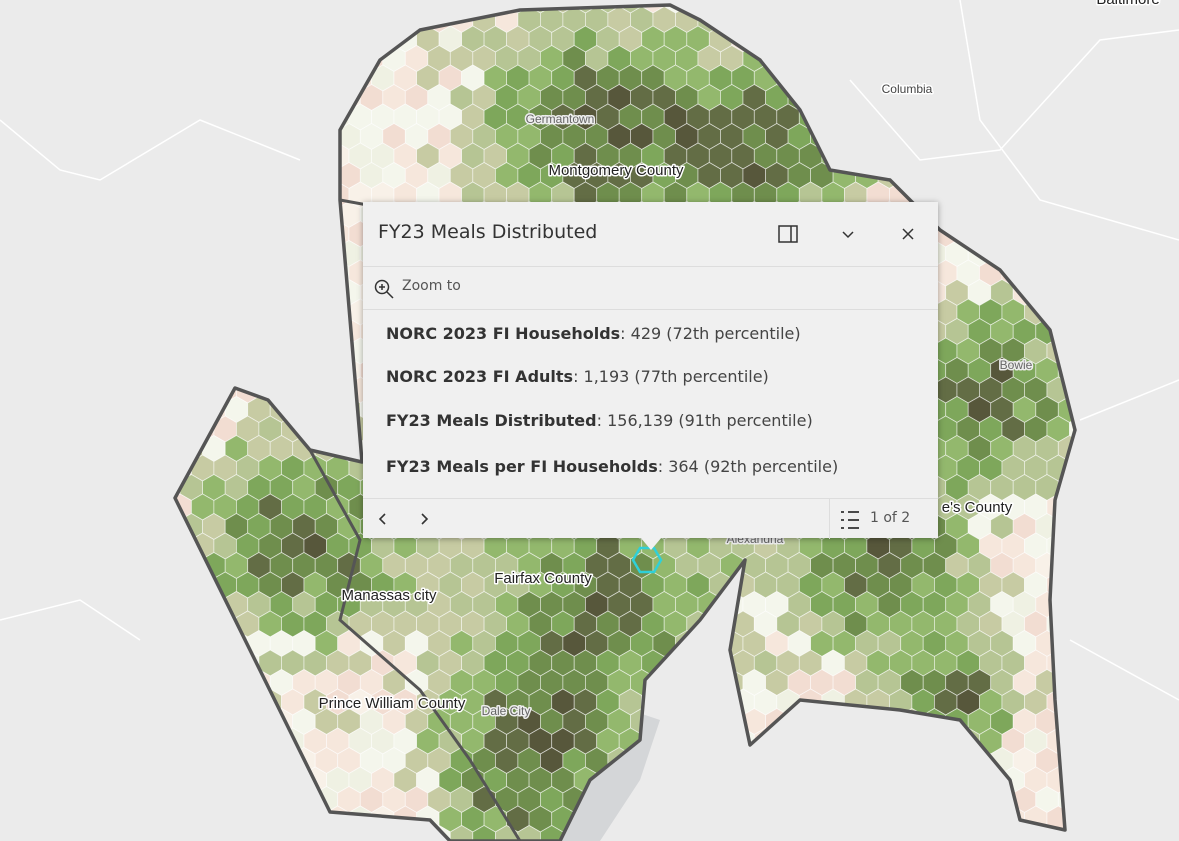 This screenshot has height=841, width=1179. Describe the element at coordinates (748, 466) in the screenshot. I see `field-value: : 364 (92th percentile)` at that location.